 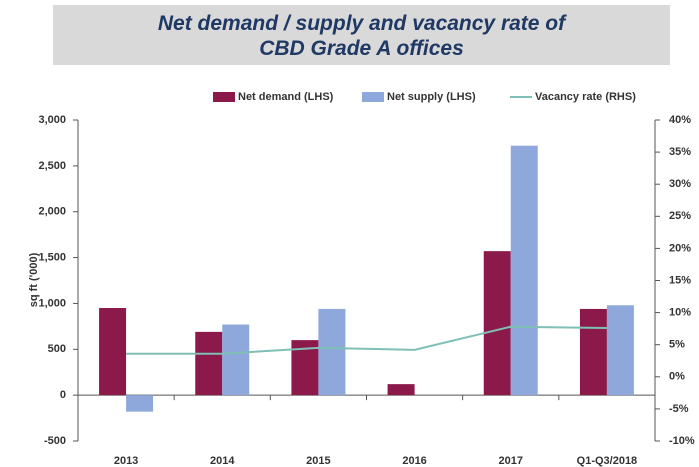 I want to click on x-tick-label: 2016, so click(x=414, y=461).